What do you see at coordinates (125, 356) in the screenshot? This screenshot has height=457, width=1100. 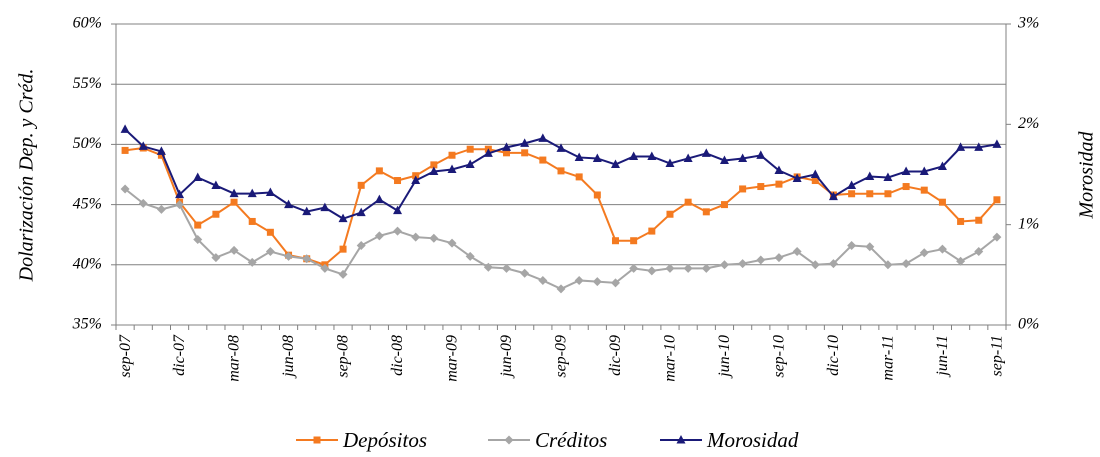 I see `x-tick-label: sep-07` at bounding box center [125, 356].